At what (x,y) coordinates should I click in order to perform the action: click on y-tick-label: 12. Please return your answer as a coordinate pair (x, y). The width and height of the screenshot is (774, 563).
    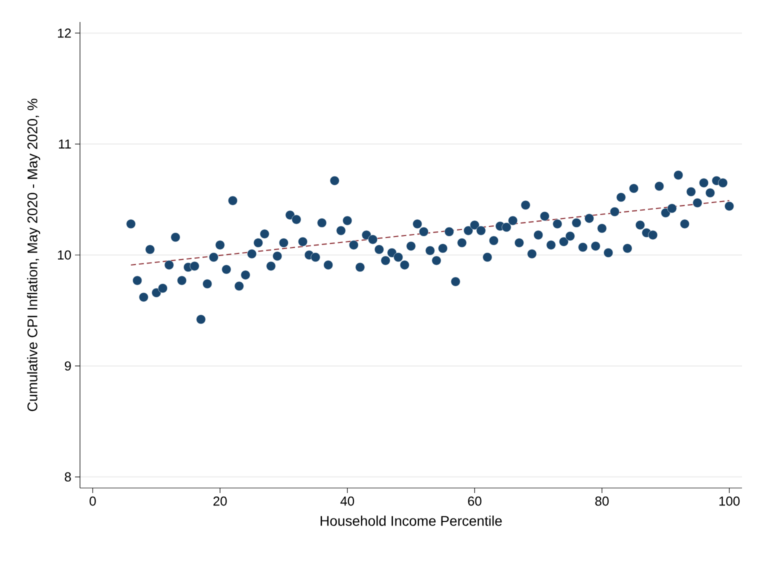
    Looking at the image, I should click on (64, 33).